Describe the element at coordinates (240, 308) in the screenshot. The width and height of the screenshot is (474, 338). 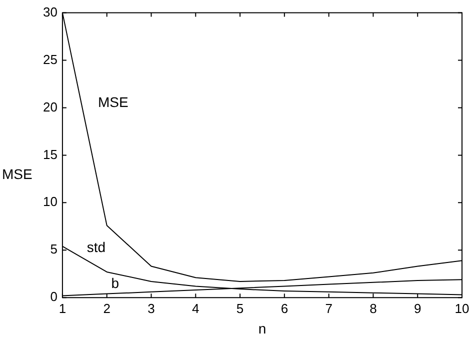
I see `x-tick-label: 5` at that location.